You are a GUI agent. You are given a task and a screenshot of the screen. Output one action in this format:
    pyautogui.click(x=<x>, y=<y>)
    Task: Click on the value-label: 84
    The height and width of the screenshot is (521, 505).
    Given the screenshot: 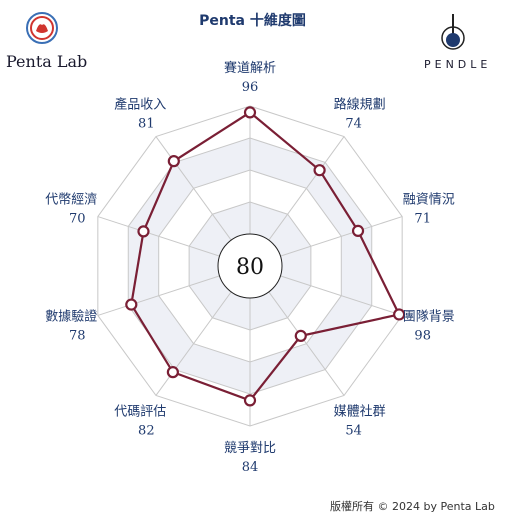 What is the action you would take?
    pyautogui.click(x=250, y=467)
    